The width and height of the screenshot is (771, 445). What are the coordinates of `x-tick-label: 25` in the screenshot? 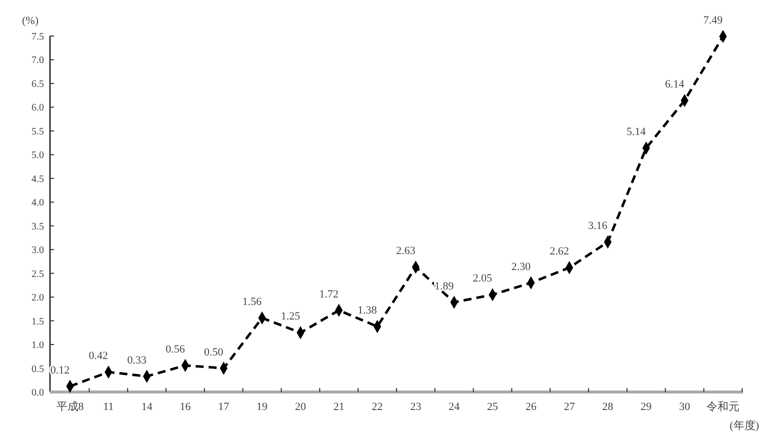 It's located at (493, 407).